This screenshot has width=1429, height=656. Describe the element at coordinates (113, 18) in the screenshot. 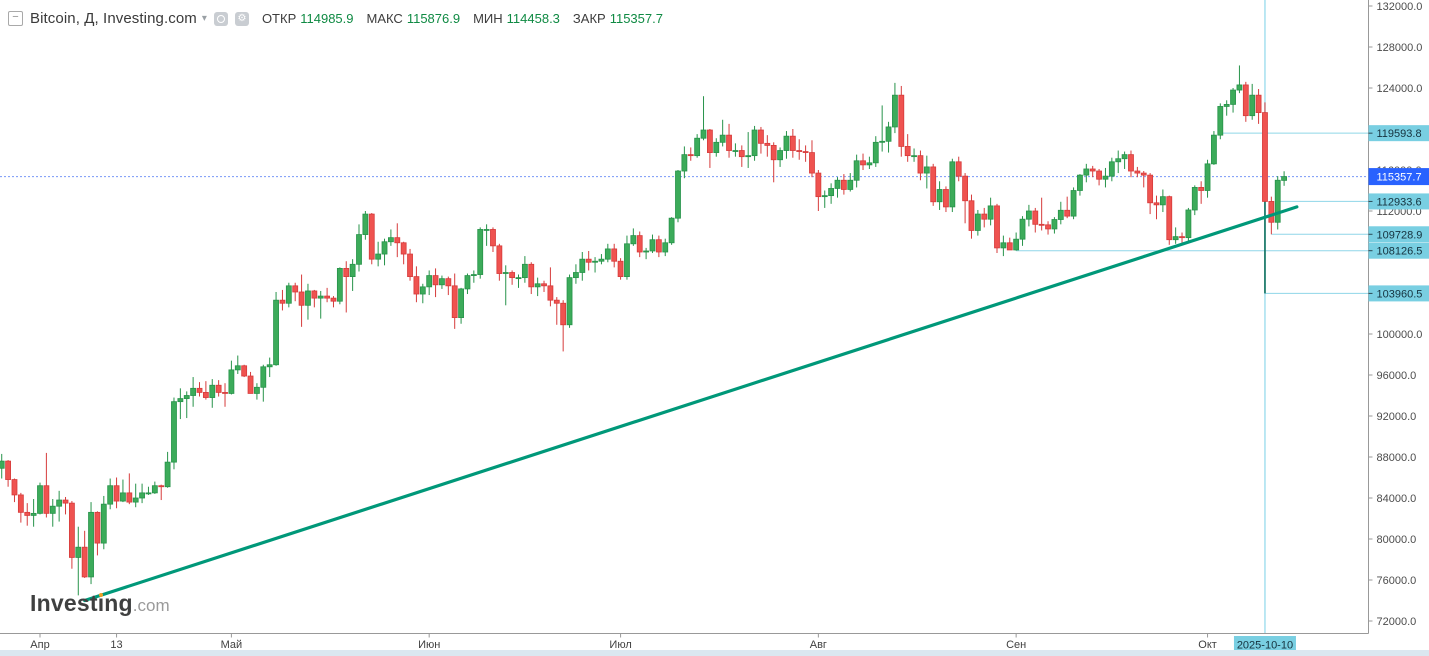

I see `symbol-title: Bitcoin, Д, Investing.com` at that location.